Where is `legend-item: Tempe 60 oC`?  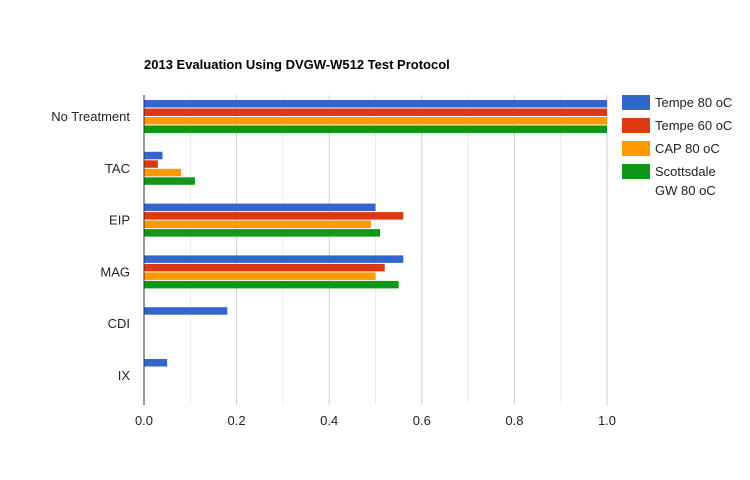 legend-item: Tempe 60 oC is located at coordinates (682, 125).